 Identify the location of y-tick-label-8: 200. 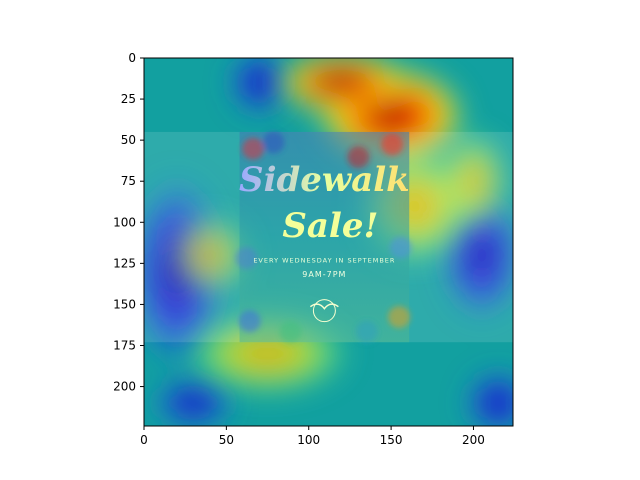
(124, 387).